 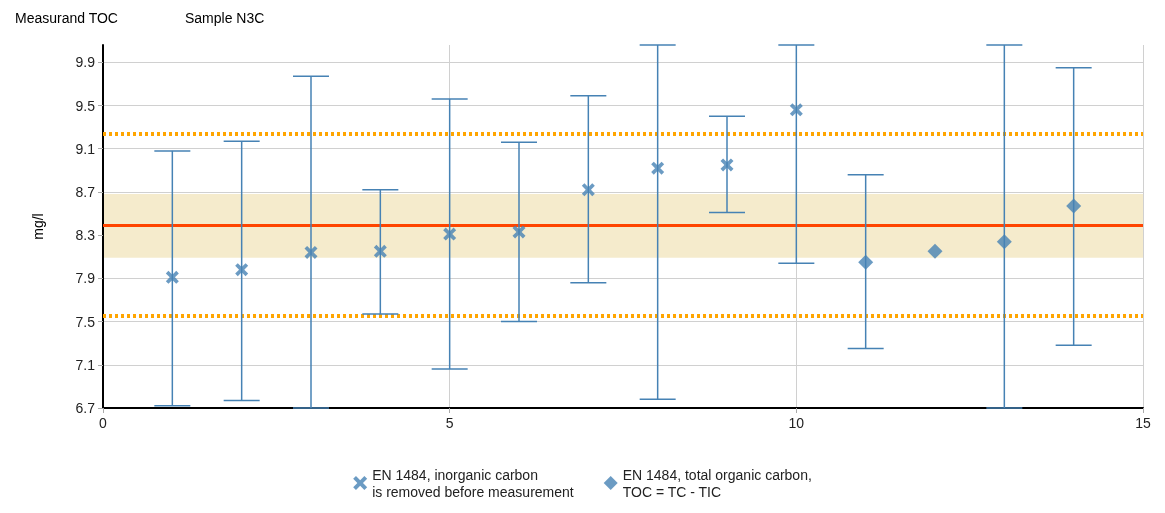 What do you see at coordinates (85, 191) in the screenshot?
I see `y-tick-label: 8.7` at bounding box center [85, 191].